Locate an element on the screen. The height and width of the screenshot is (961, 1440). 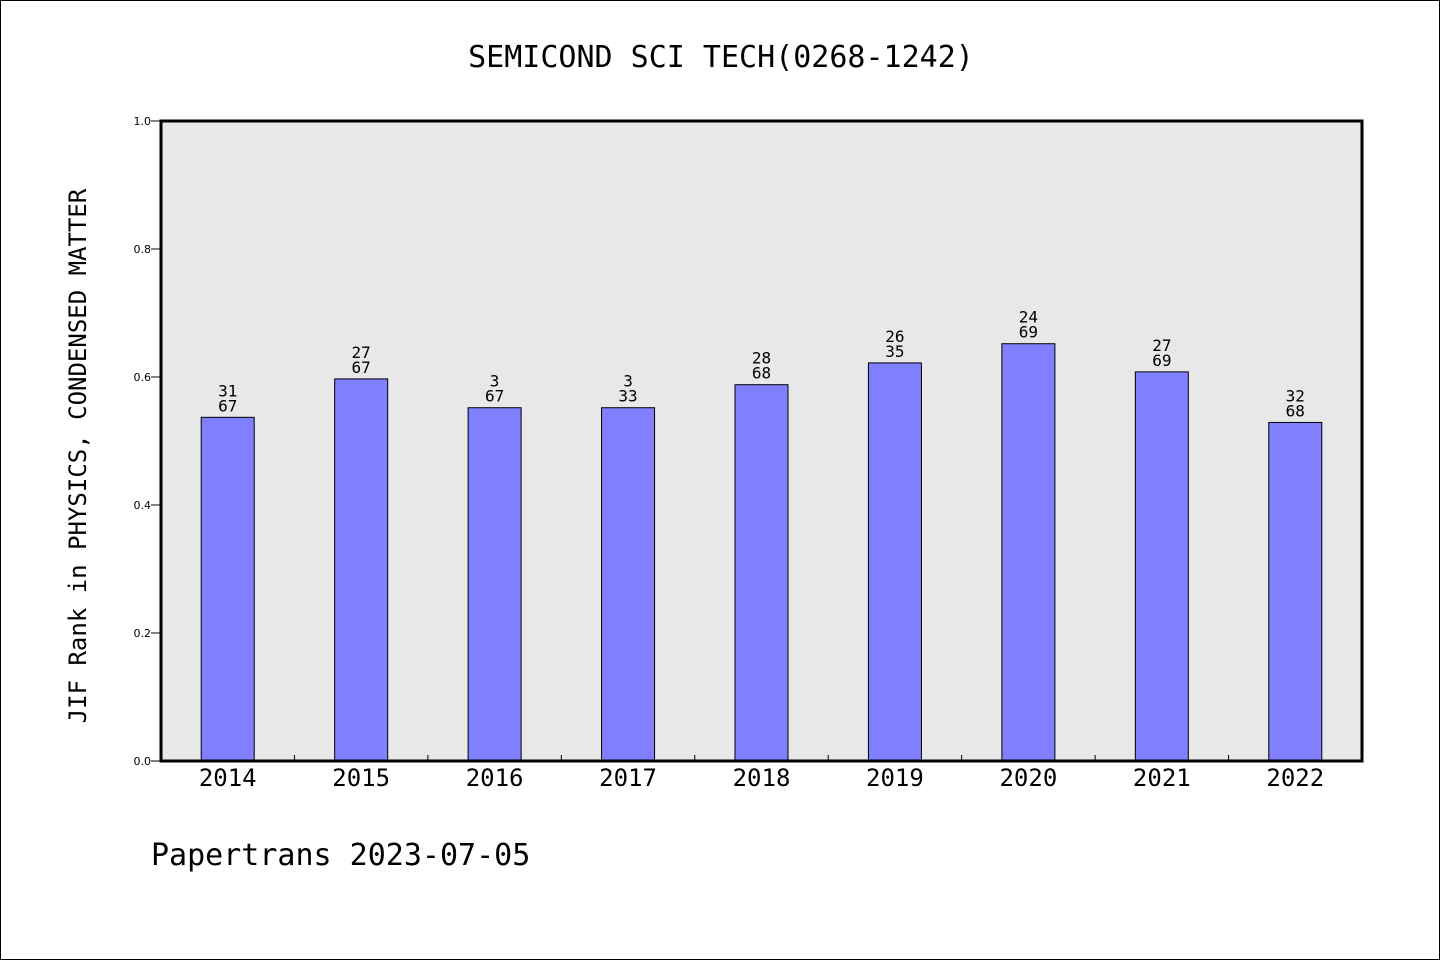
bar-2014 is located at coordinates (227, 589).